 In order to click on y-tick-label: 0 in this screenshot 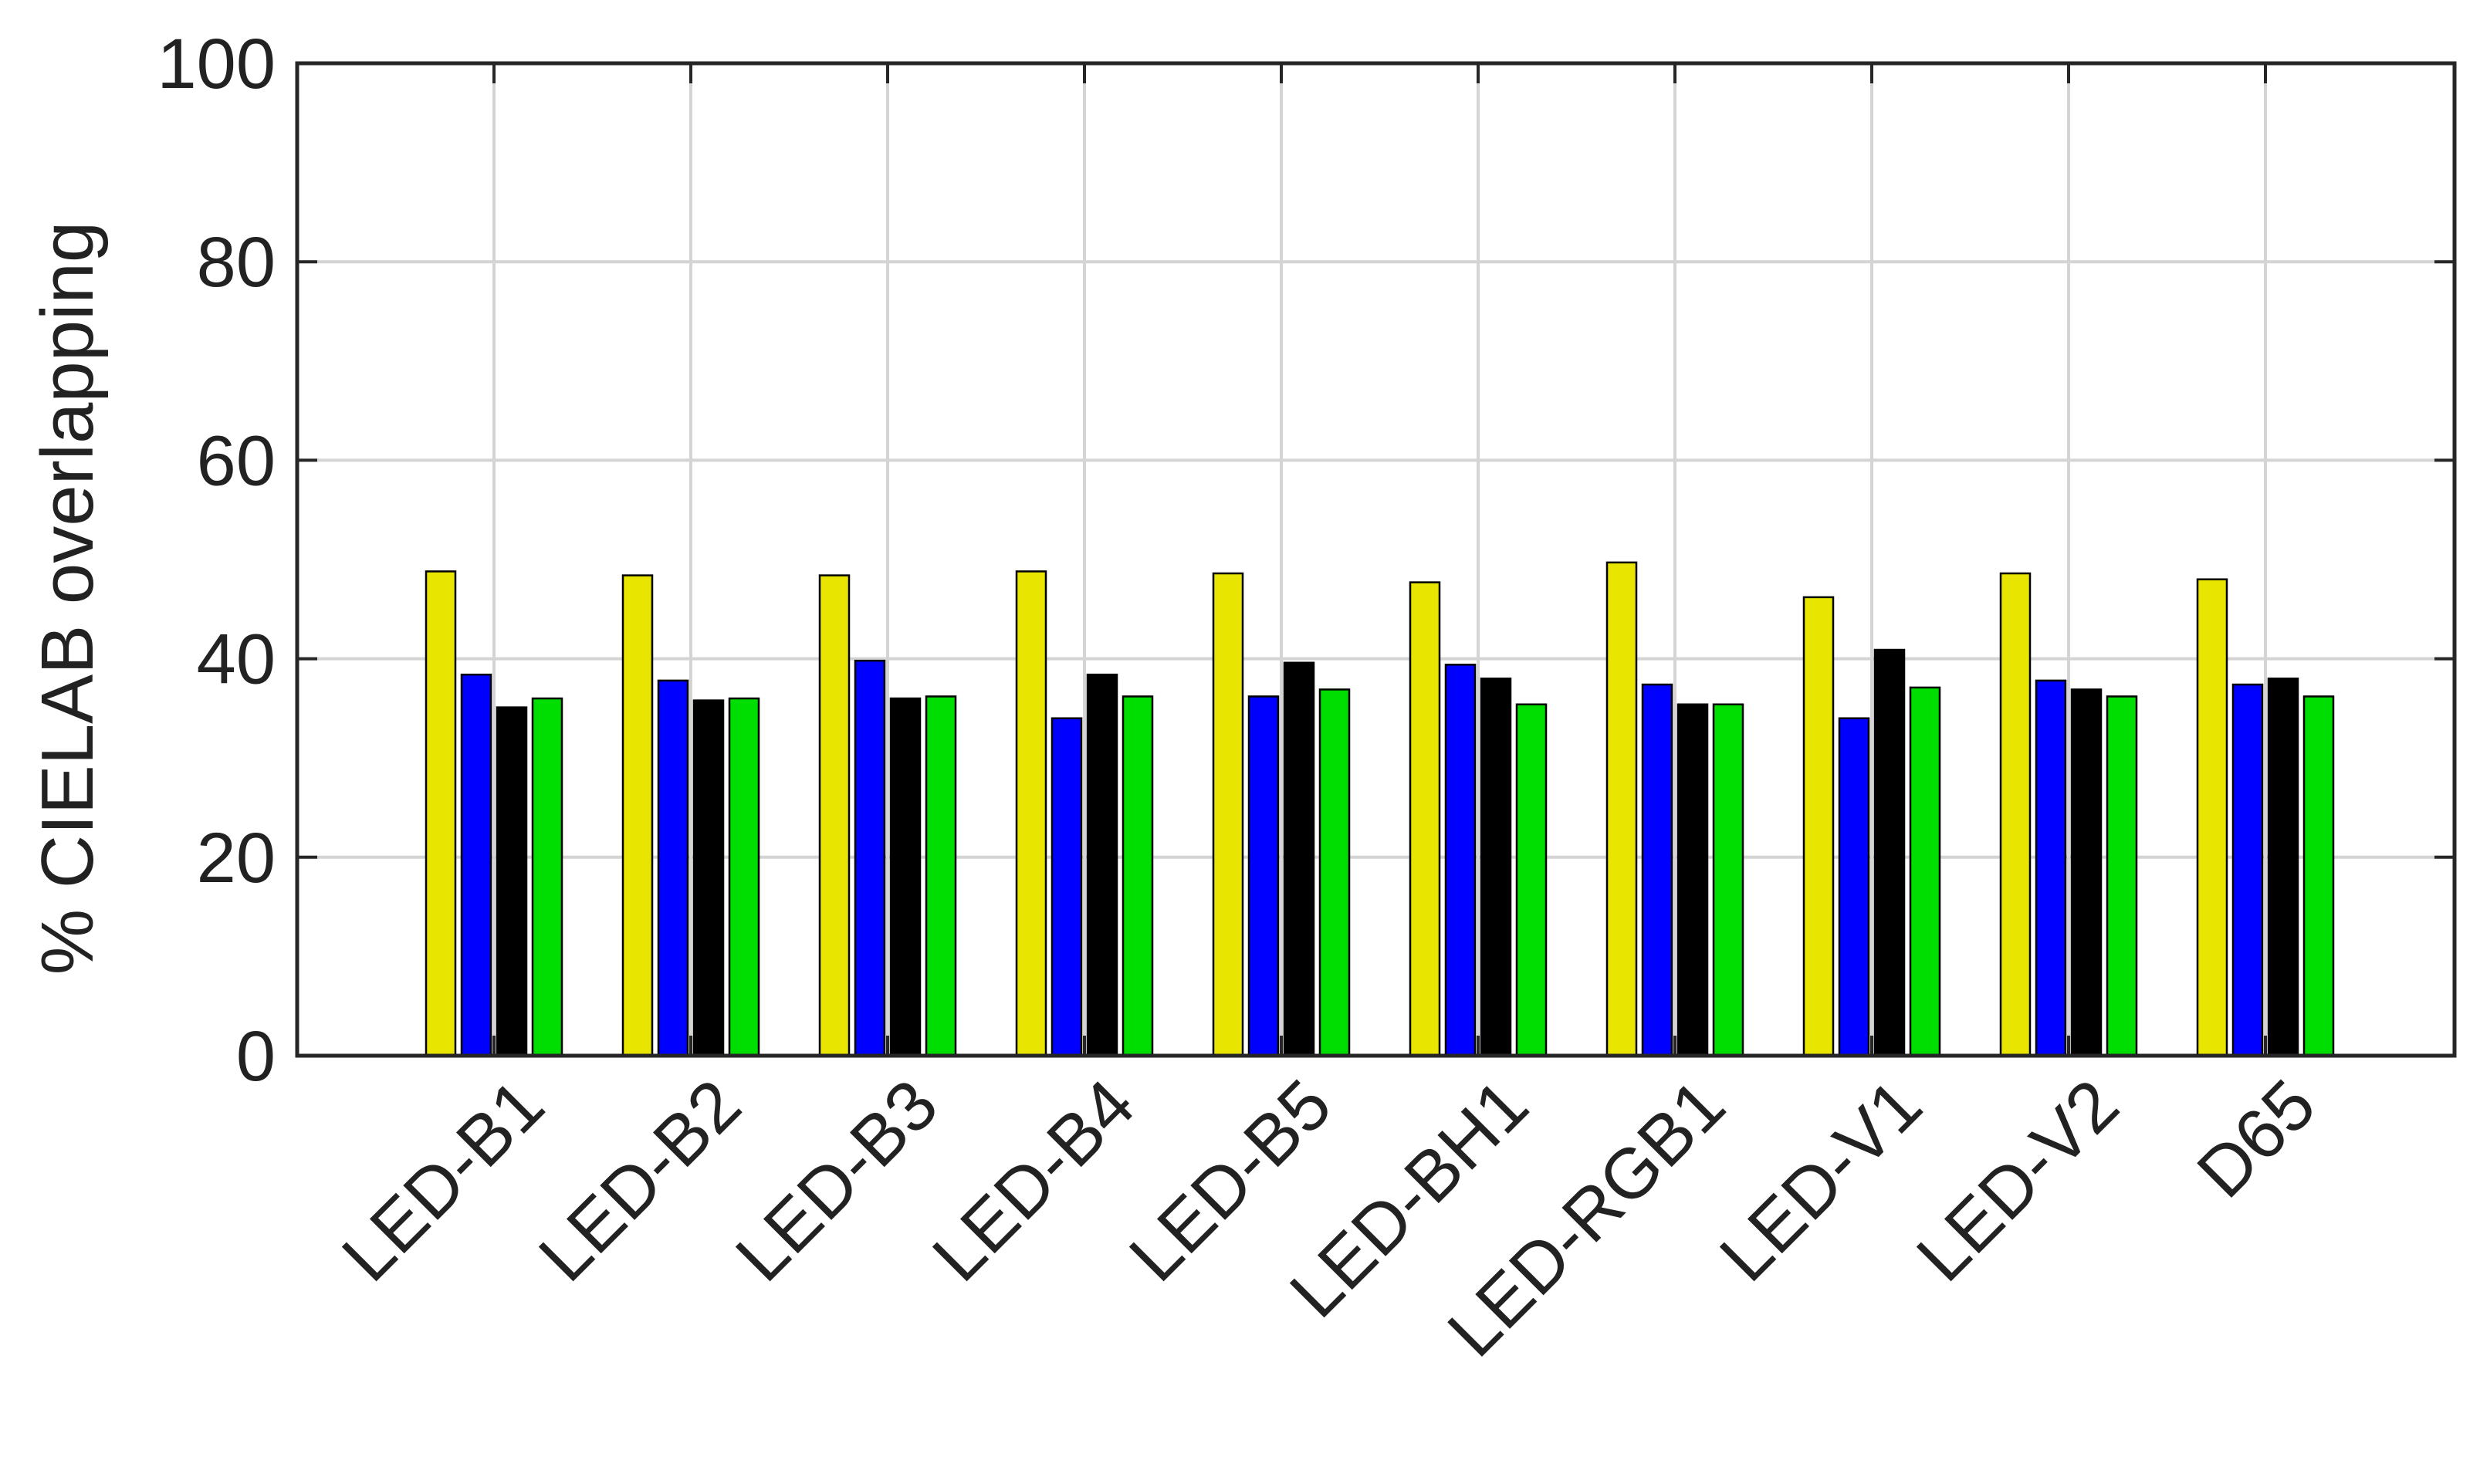, I will do `click(256, 1056)`.